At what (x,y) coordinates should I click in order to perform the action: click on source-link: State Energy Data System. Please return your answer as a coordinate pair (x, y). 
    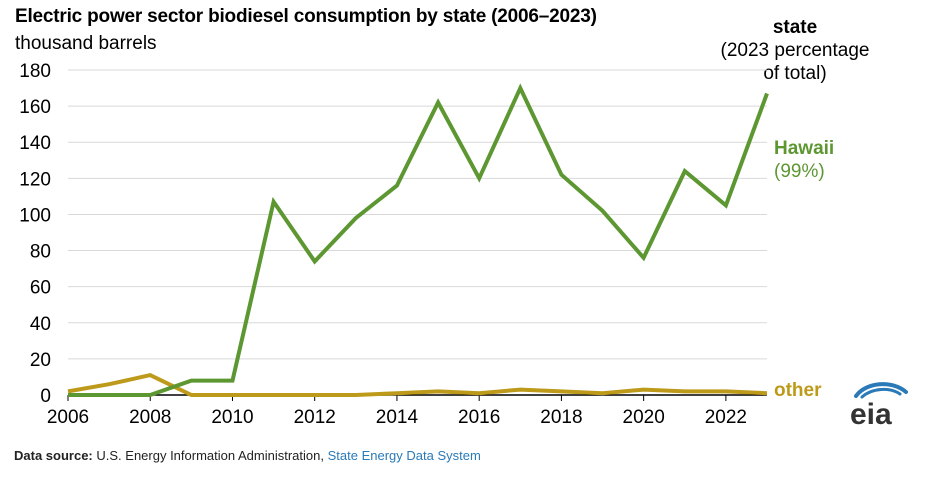
    Looking at the image, I should click on (404, 455).